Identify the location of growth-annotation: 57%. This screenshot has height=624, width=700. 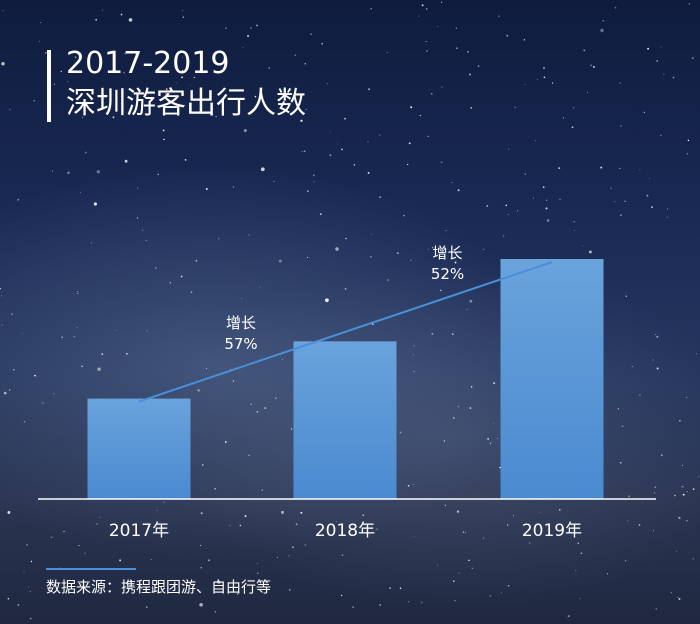
(240, 344).